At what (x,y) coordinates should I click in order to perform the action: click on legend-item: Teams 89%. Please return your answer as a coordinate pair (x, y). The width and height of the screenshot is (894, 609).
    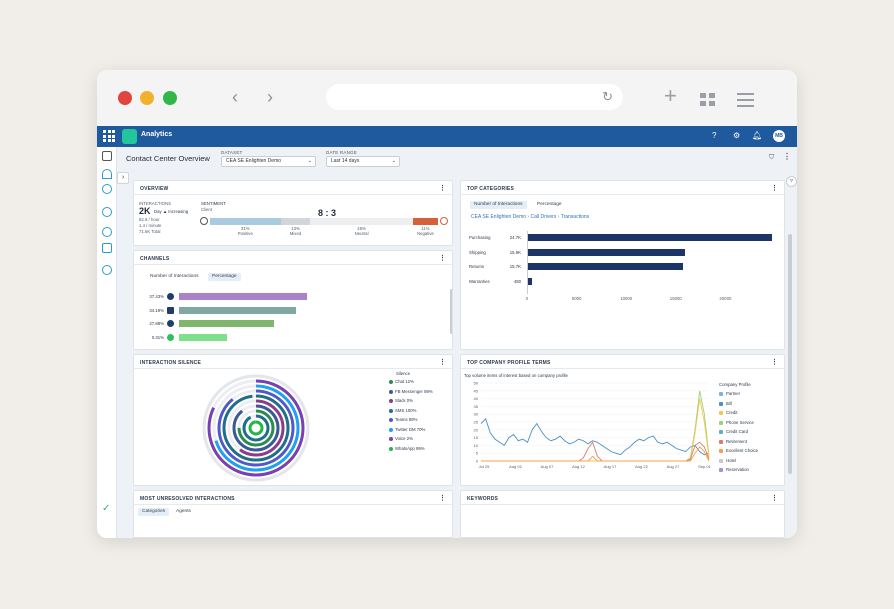
    Looking at the image, I should click on (406, 419).